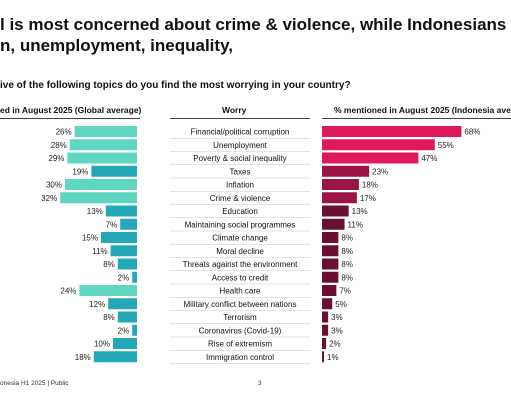 This screenshot has height=400, width=511. Describe the element at coordinates (240, 185) in the screenshot. I see `category-label: Inflation` at that location.